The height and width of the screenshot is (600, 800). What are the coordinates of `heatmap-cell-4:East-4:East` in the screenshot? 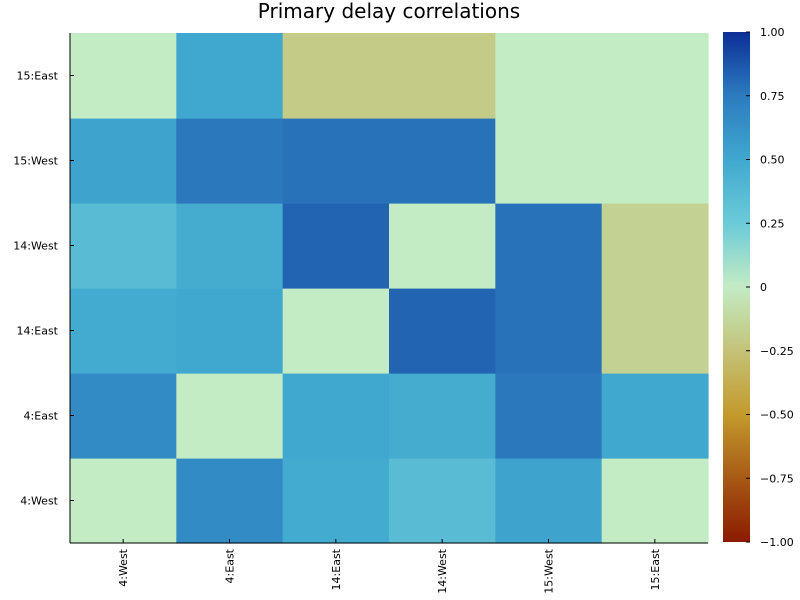 It's located at (230, 416).